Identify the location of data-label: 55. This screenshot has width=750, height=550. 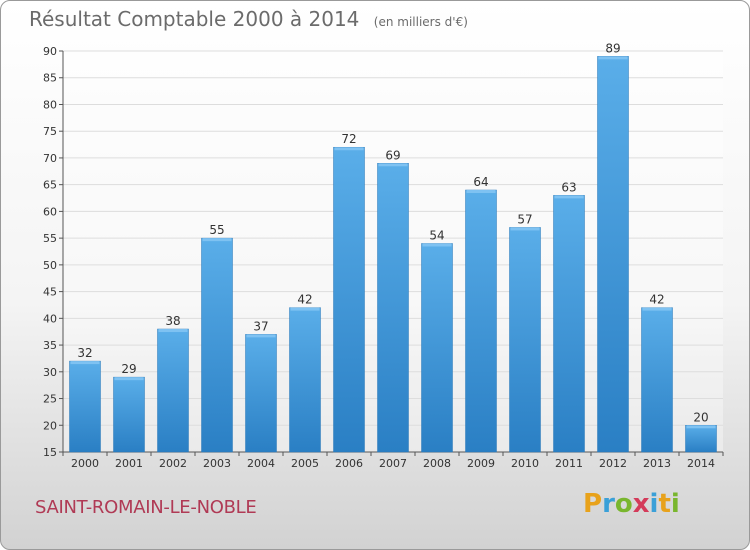
(216, 230).